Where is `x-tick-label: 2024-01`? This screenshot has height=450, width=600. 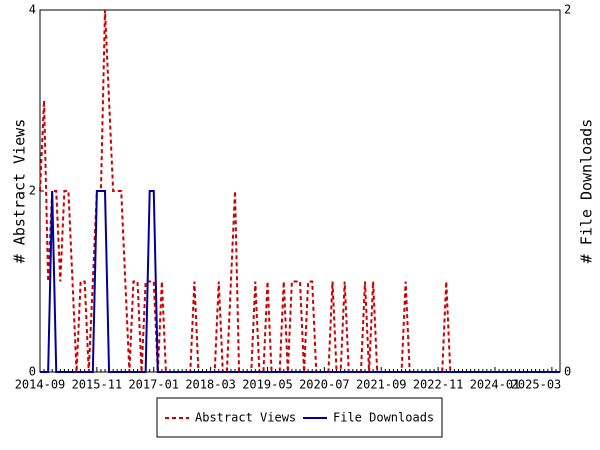 x-tick-label: 2024-01 is located at coordinates (495, 385).